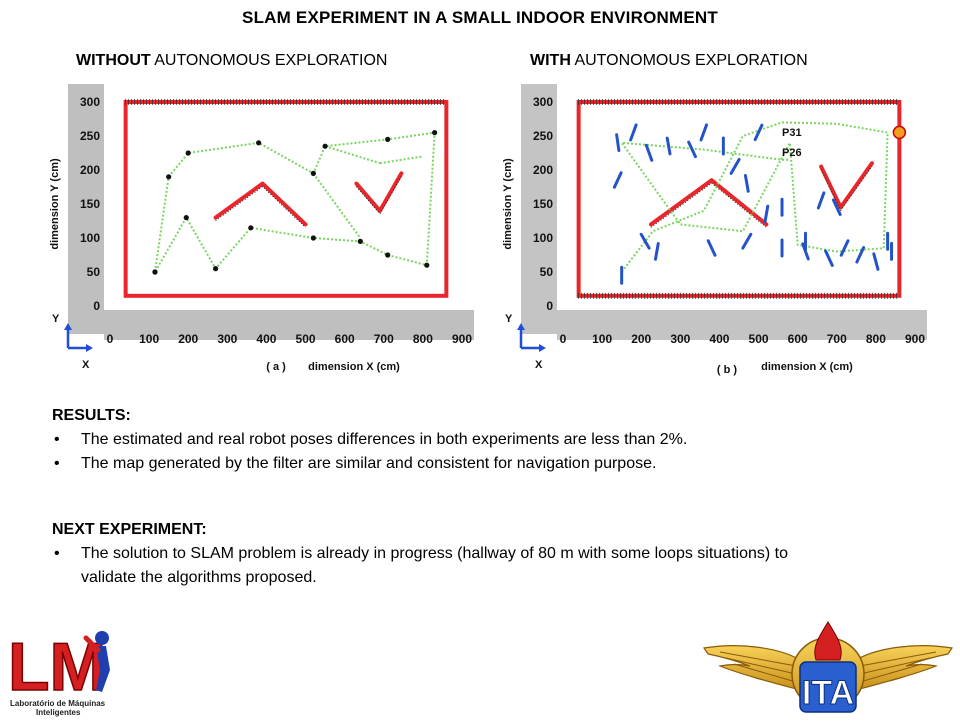 This screenshot has height=723, width=960. I want to click on robot-figure-icon, so click(102, 638).